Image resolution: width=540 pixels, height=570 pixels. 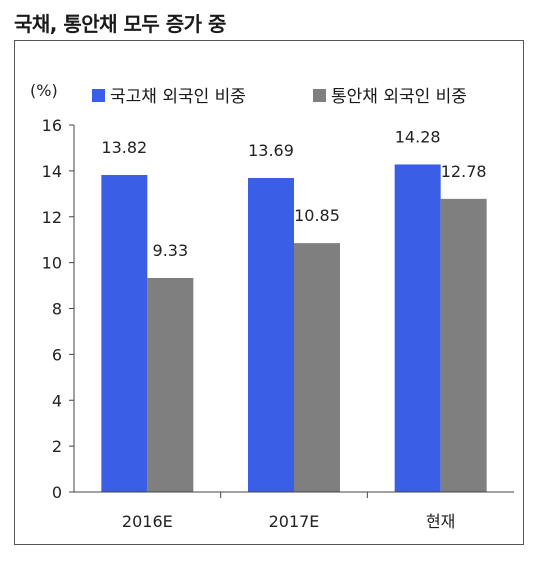 I want to click on x-category-label: 2017E, so click(x=294, y=521).